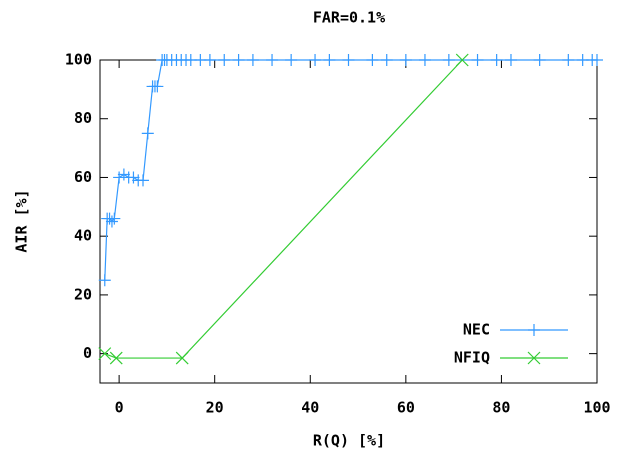  I want to click on x-tick-label: 80, so click(501, 408).